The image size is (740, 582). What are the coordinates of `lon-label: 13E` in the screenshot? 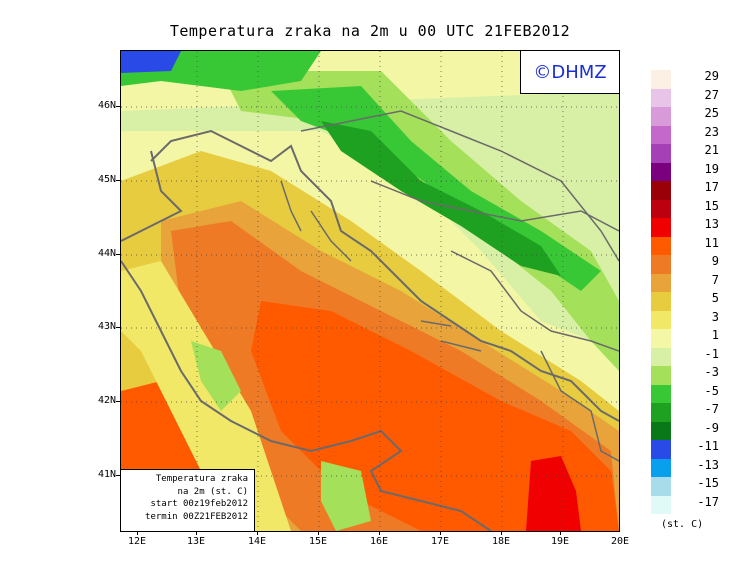 It's located at (196, 541).